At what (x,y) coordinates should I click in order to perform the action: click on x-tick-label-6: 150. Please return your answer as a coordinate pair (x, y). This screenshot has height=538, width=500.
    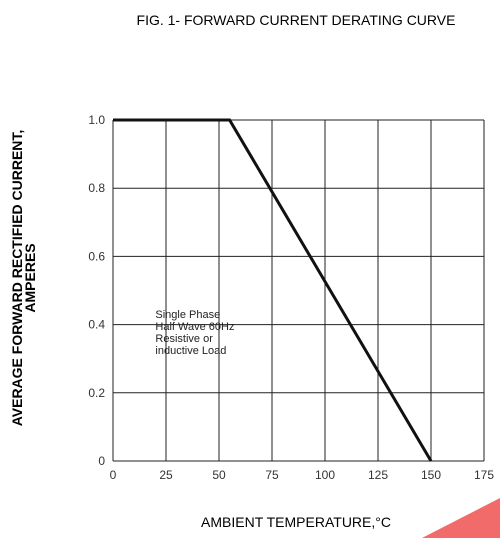
    Looking at the image, I should click on (431, 475).